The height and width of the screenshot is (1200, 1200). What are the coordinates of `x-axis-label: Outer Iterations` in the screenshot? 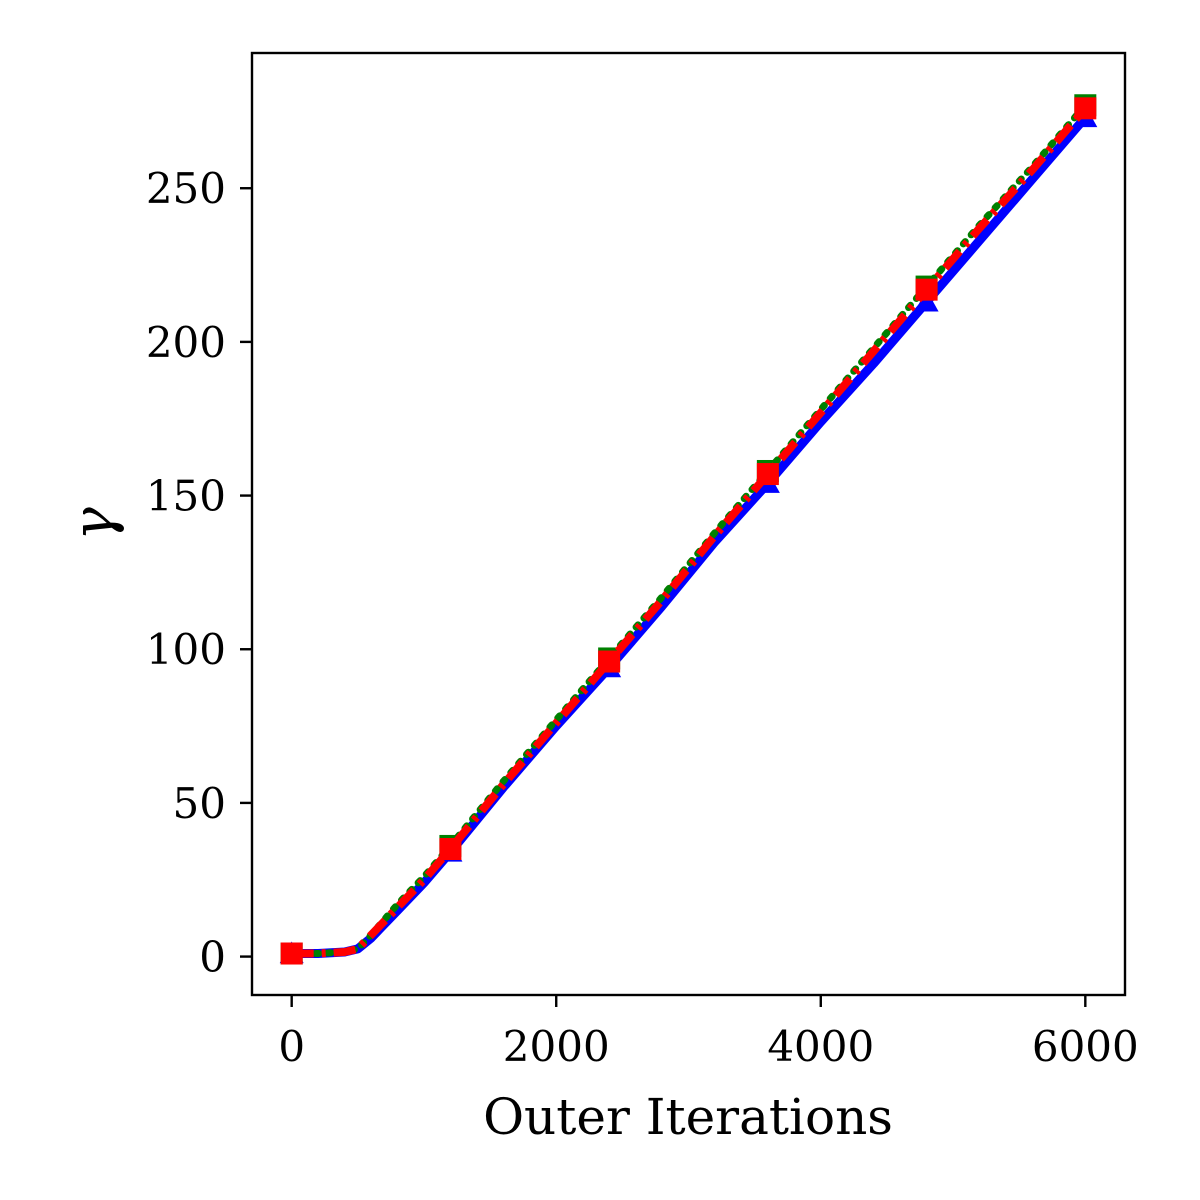 It's located at (688, 1117).